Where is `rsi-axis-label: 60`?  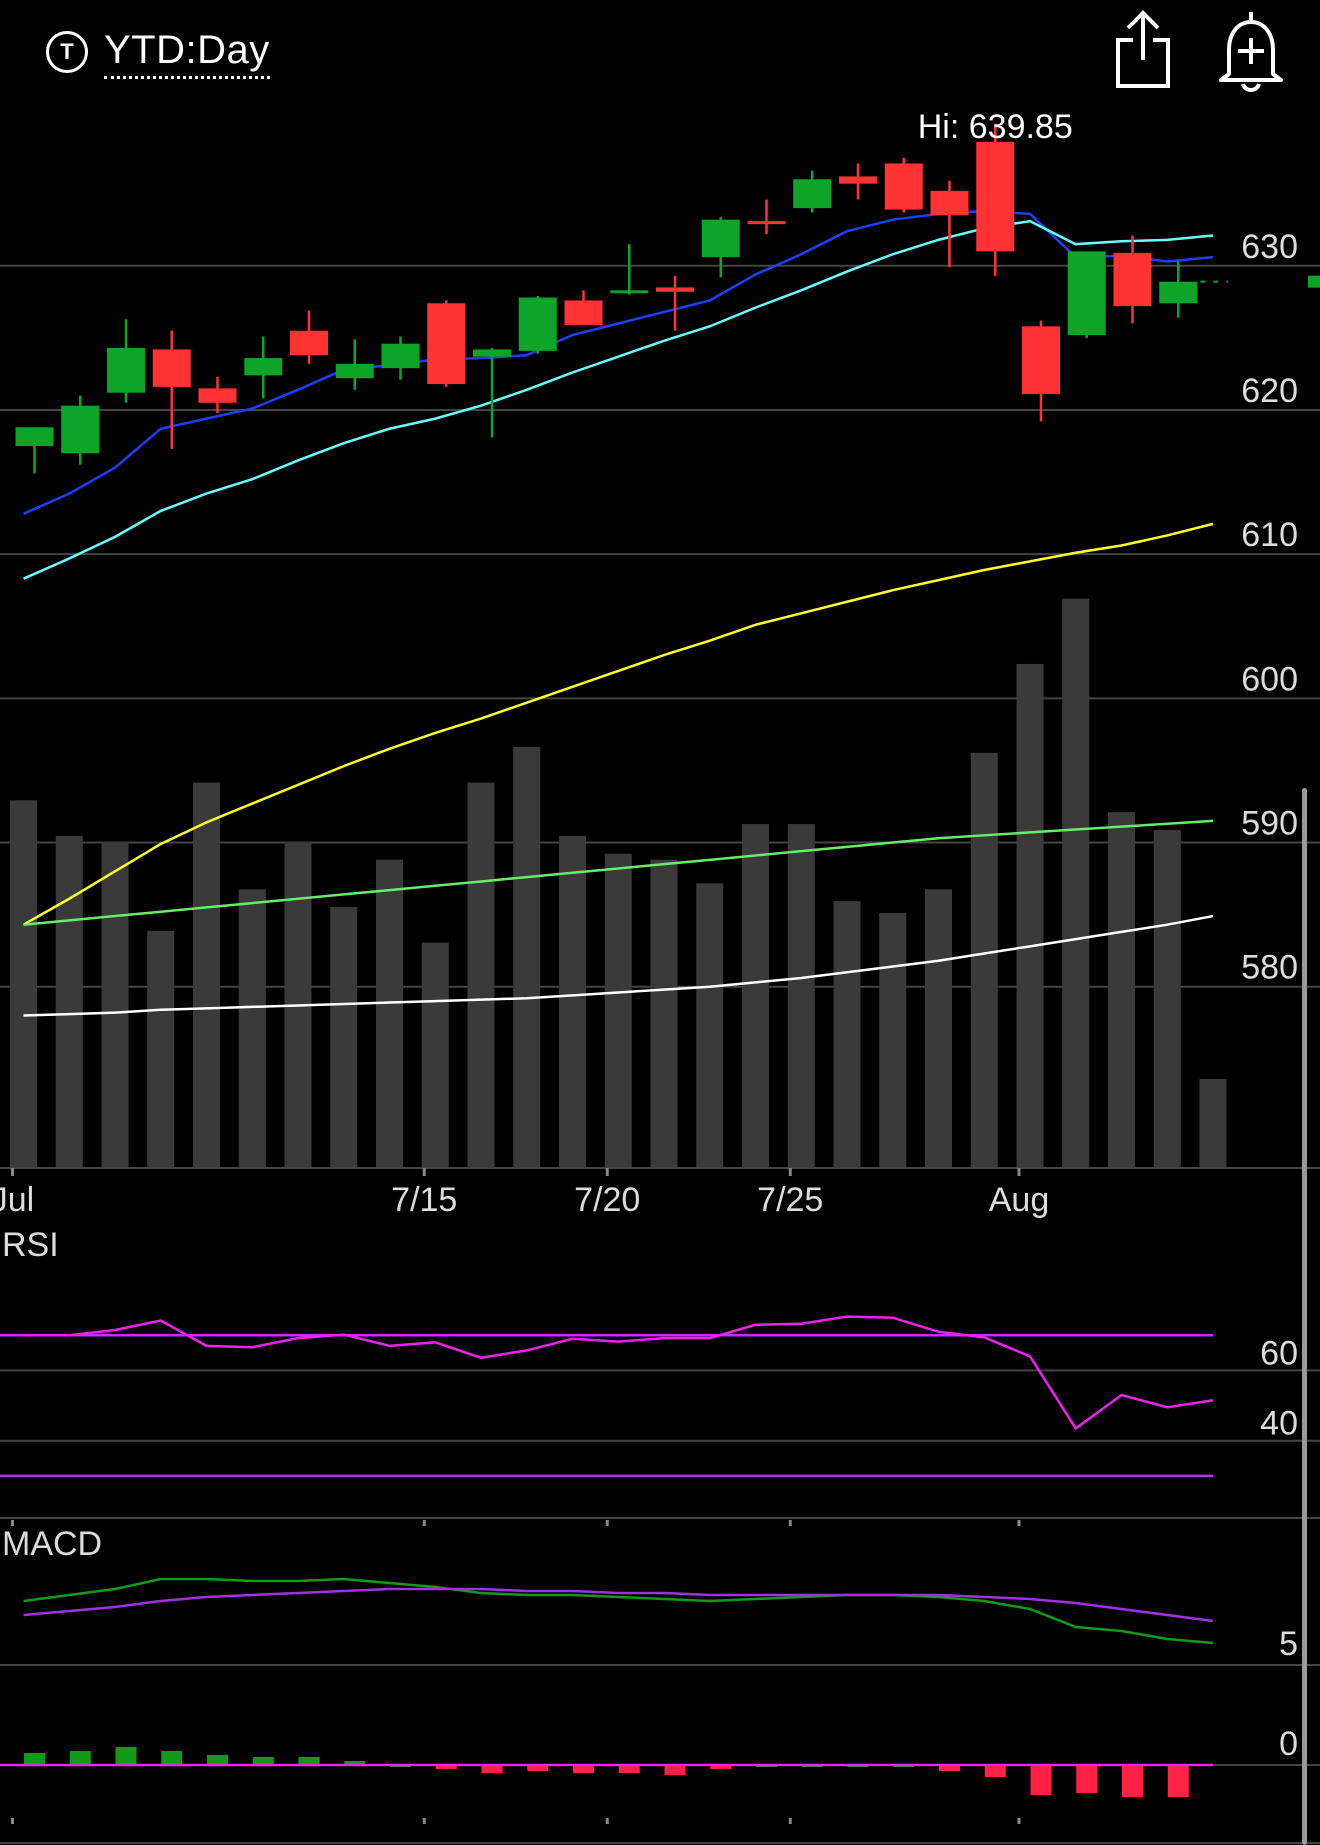 rsi-axis-label: 60 is located at coordinates (1279, 1353).